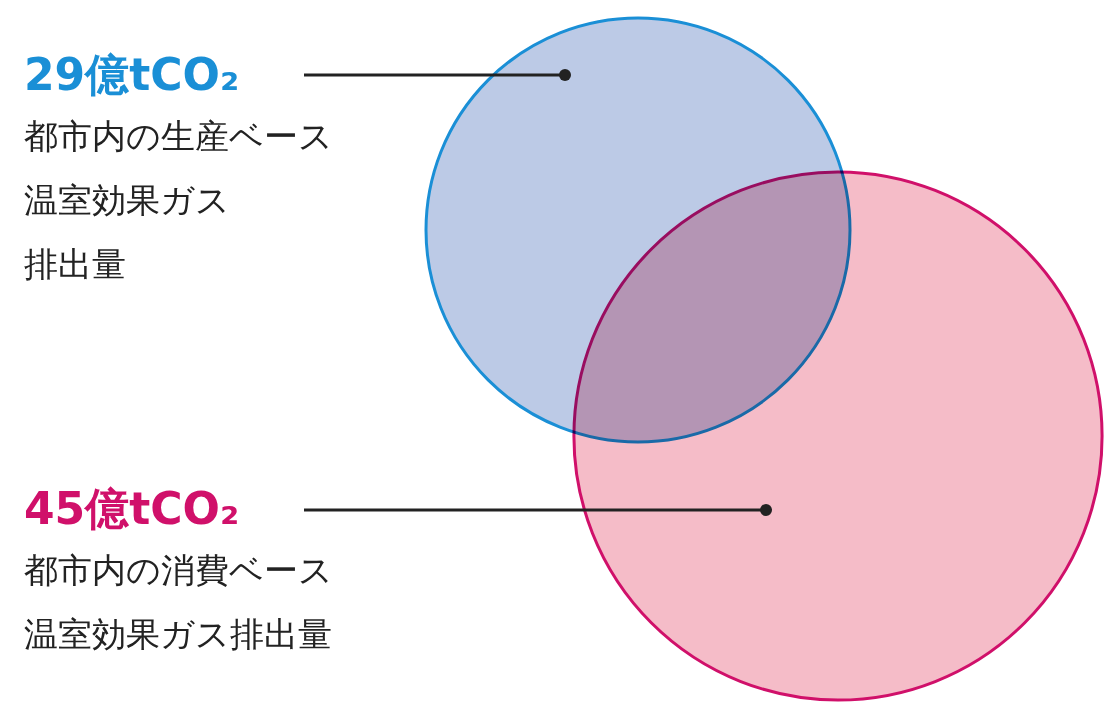  I want to click on category-label: 都市内の消費ベース温室効果ガス排出量, so click(178, 602).